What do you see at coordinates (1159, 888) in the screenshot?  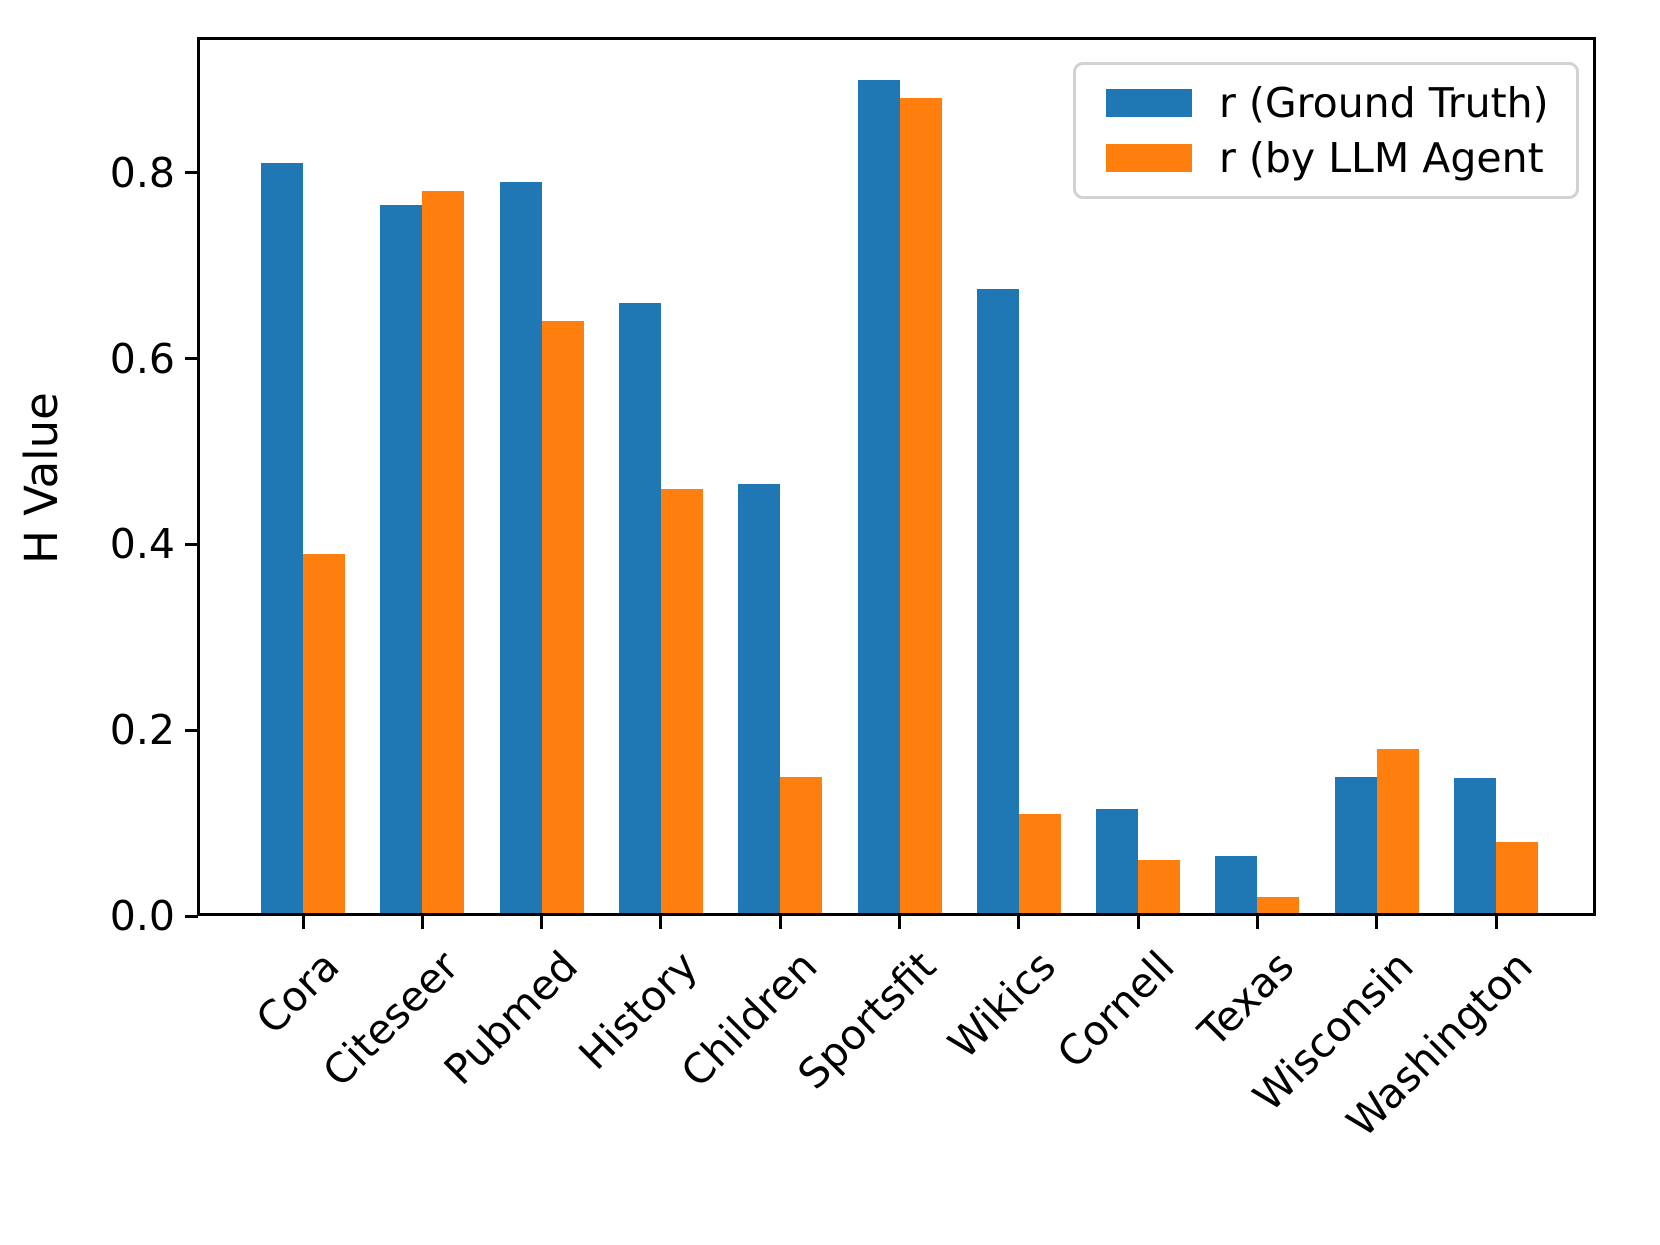 I see `bar-cornell-r-by-llm-agent` at bounding box center [1159, 888].